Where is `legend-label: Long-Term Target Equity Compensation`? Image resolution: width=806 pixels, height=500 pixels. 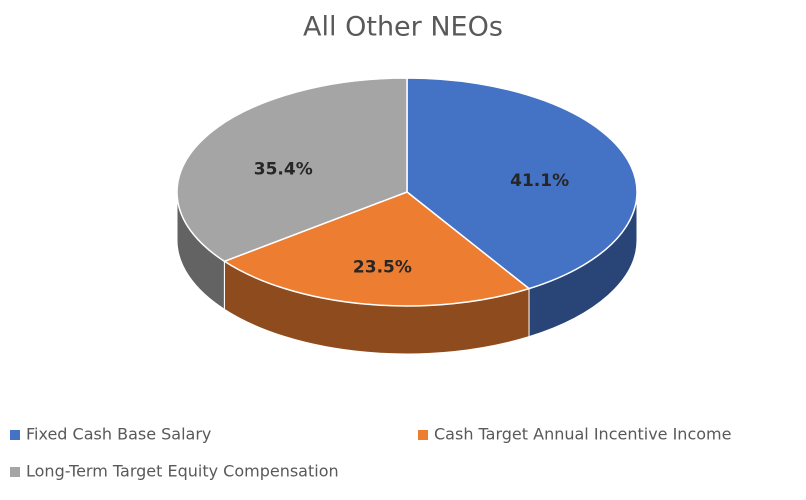 legend-label: Long-Term Target Equity Compensation is located at coordinates (182, 471).